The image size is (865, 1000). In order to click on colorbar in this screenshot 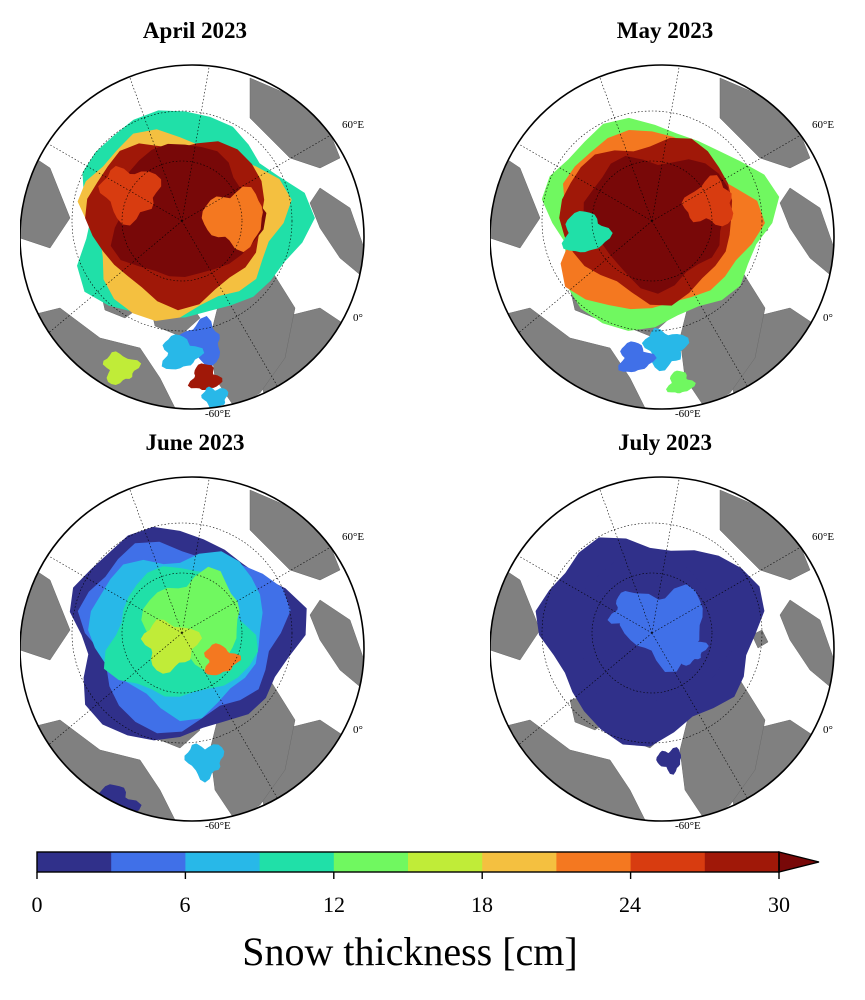, I will do `click(428, 865)`.